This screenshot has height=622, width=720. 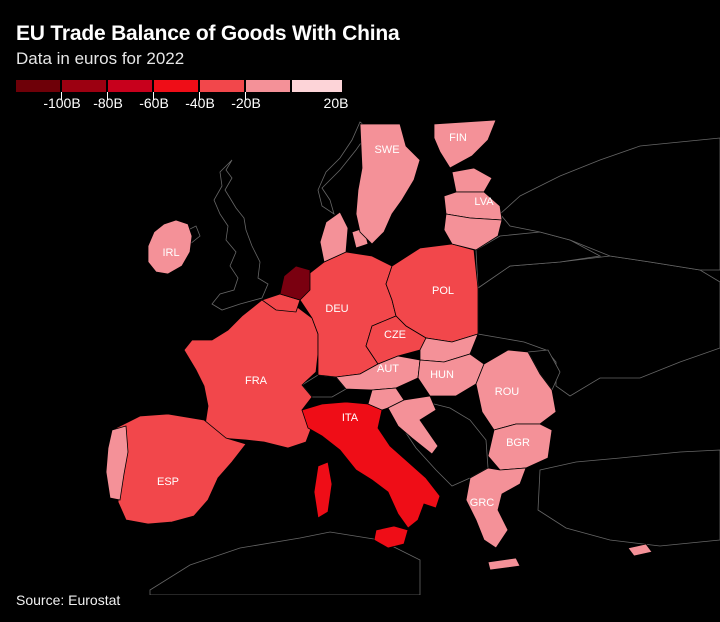 I want to click on label-SWE: SWE, so click(x=386, y=150).